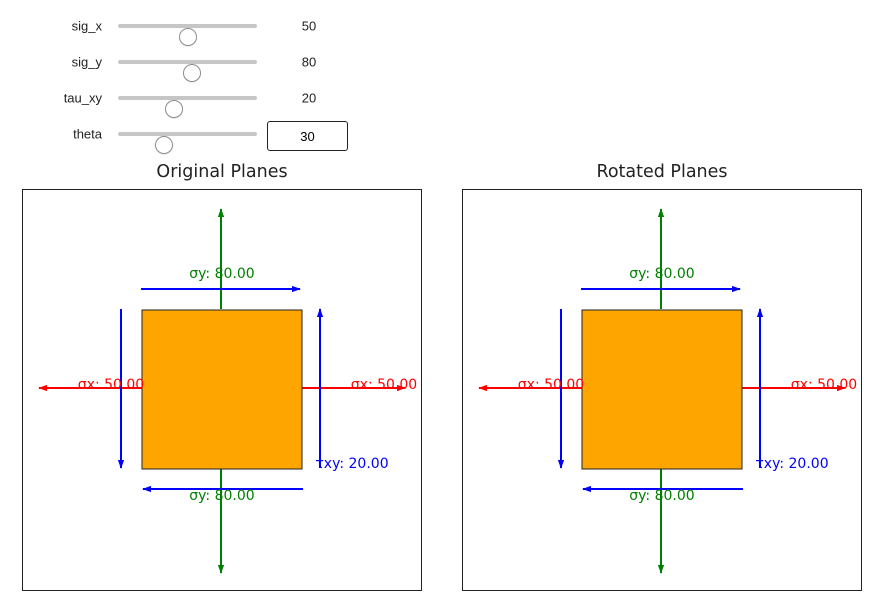 The width and height of the screenshot is (885, 600). I want to click on slider-thumb-sig-x, so click(187, 37).